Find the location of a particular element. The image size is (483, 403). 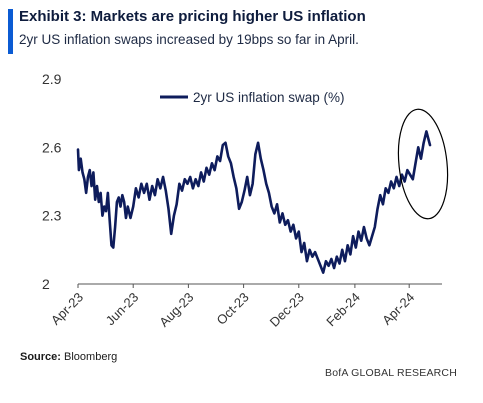

source-label: Source: is located at coordinates (40, 357).